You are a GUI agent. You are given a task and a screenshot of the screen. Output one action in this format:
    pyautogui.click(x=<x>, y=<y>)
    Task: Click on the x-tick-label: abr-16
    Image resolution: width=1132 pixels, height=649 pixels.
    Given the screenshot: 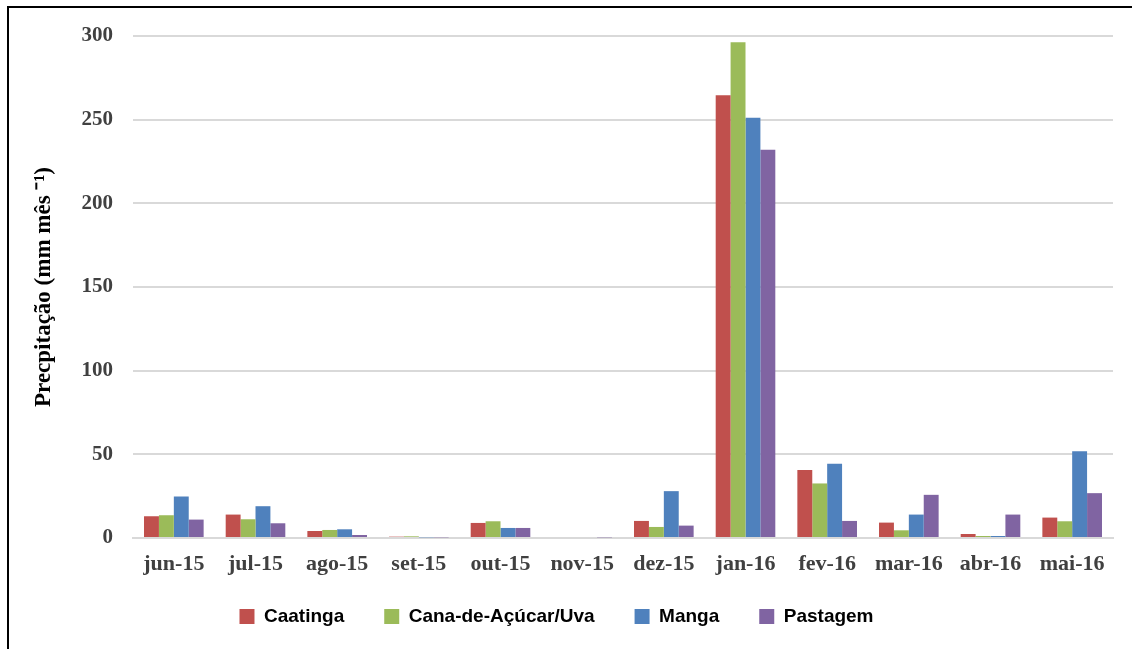 What is the action you would take?
    pyautogui.click(x=990, y=562)
    